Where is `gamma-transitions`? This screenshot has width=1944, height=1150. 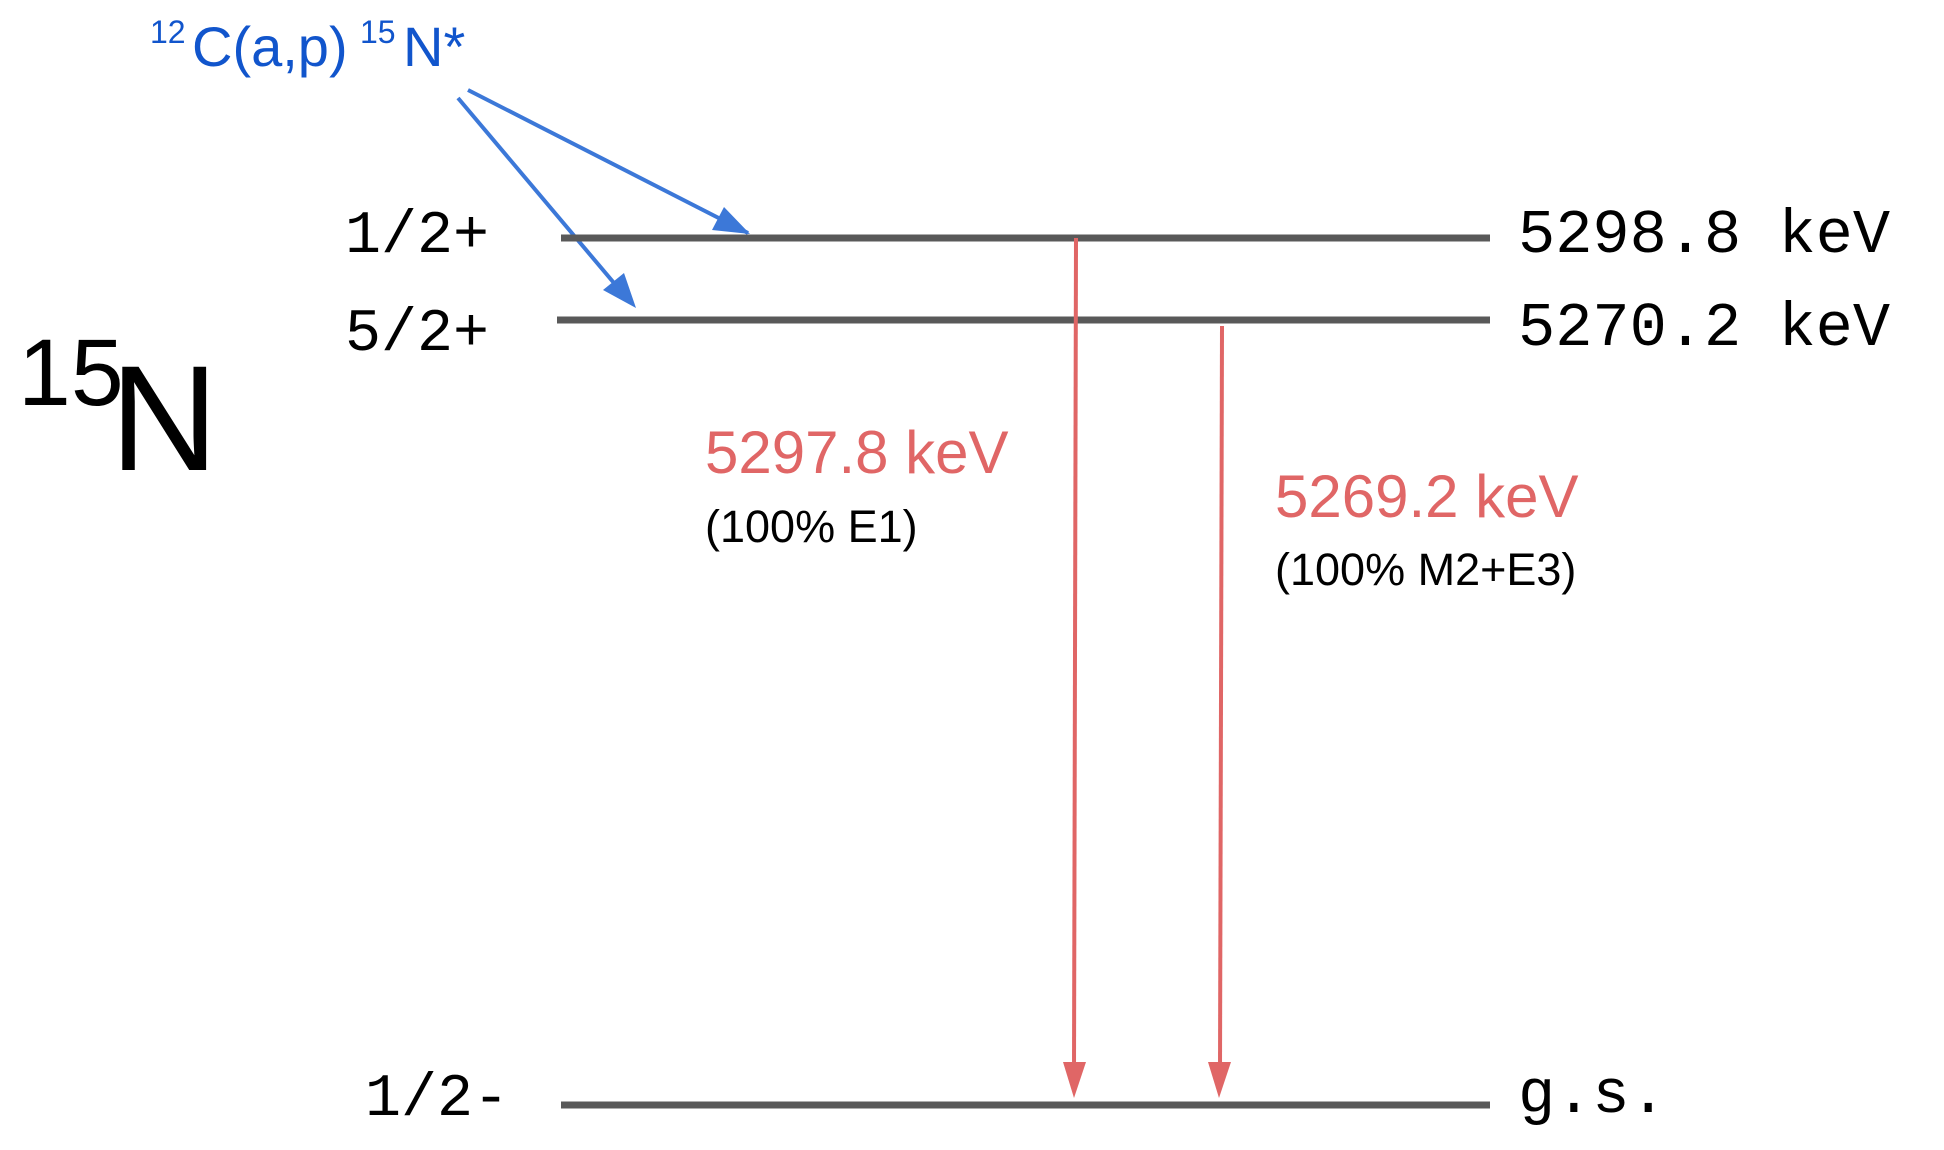 gamma-transitions is located at coordinates (1147, 667).